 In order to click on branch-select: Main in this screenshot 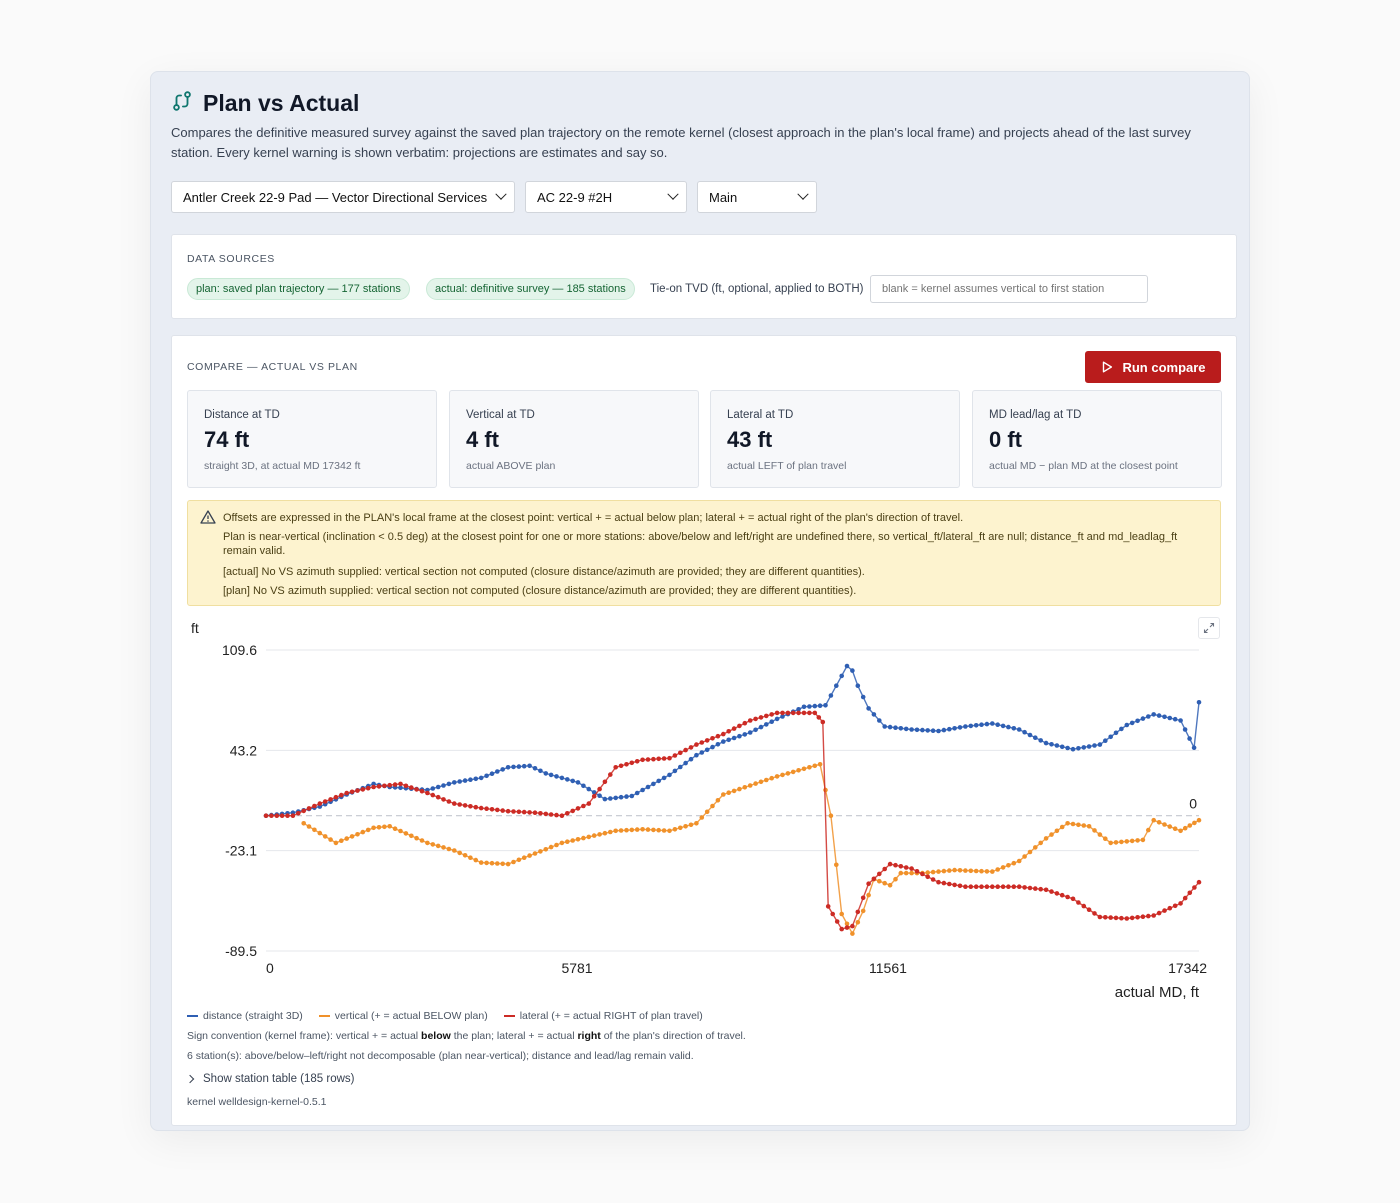, I will do `click(757, 197)`.